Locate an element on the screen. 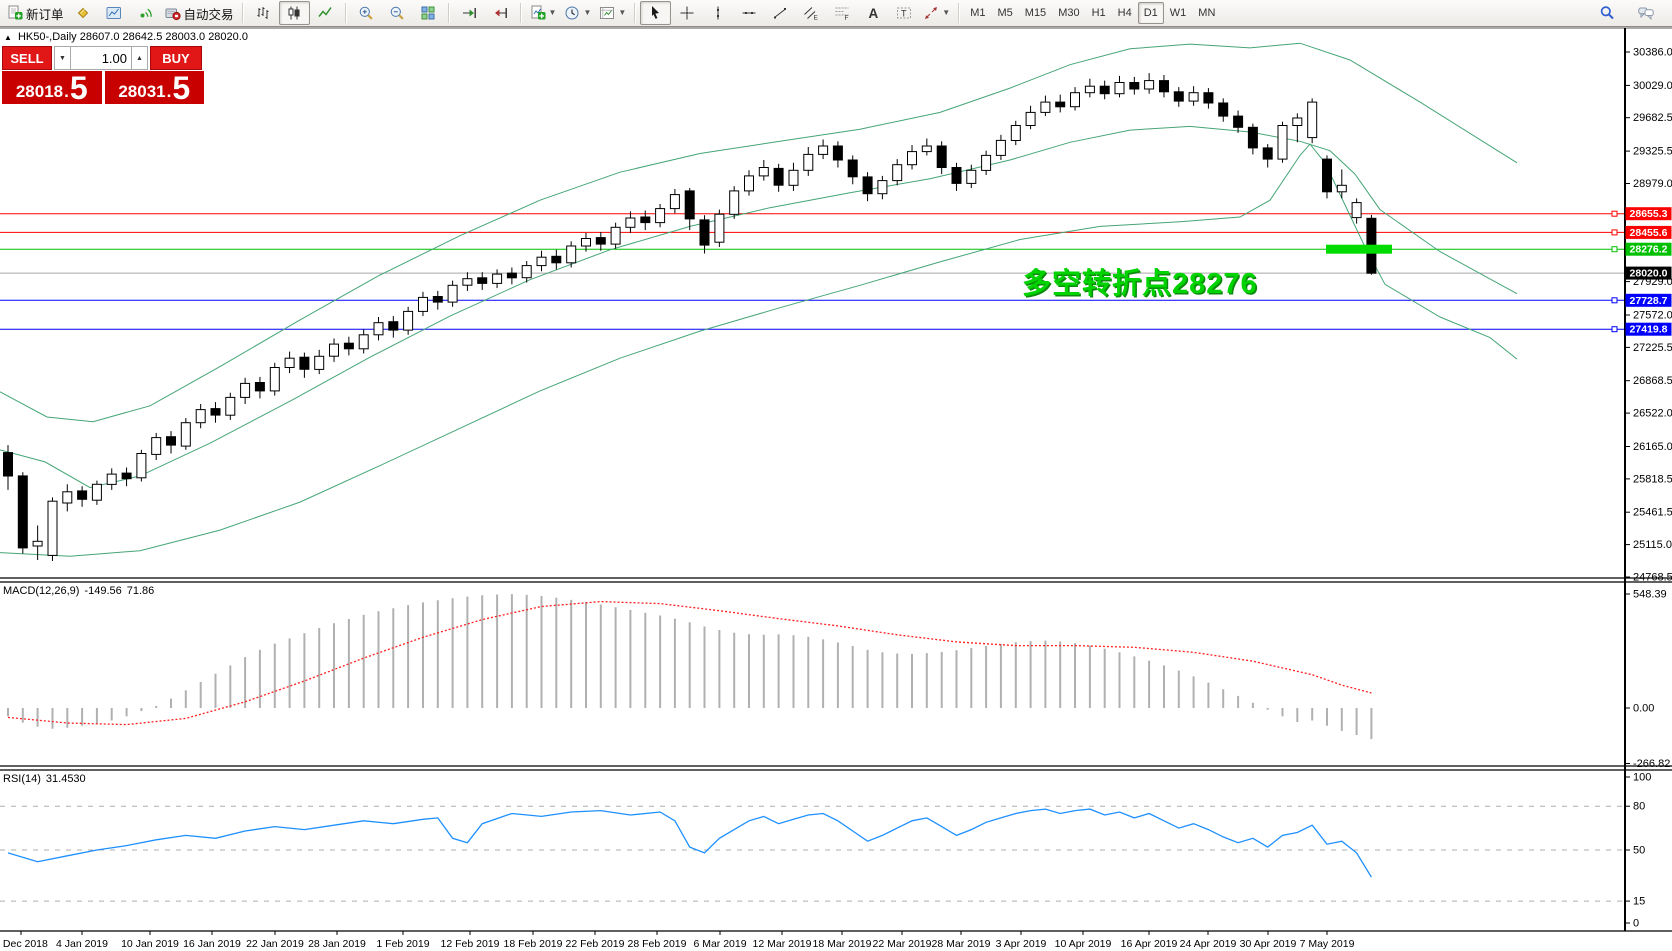 This screenshot has height=951, width=1672. search-button is located at coordinates (1606, 13).